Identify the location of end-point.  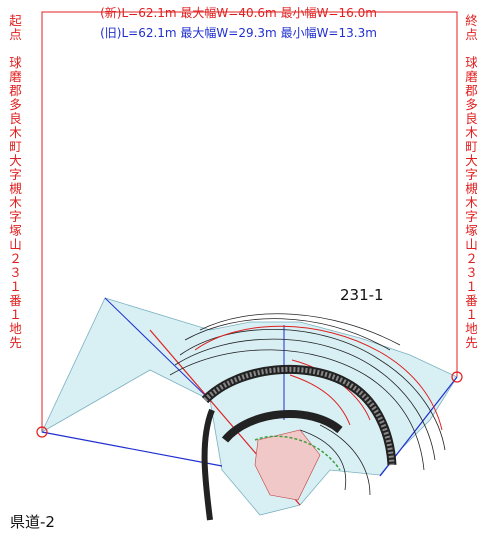
(457, 377).